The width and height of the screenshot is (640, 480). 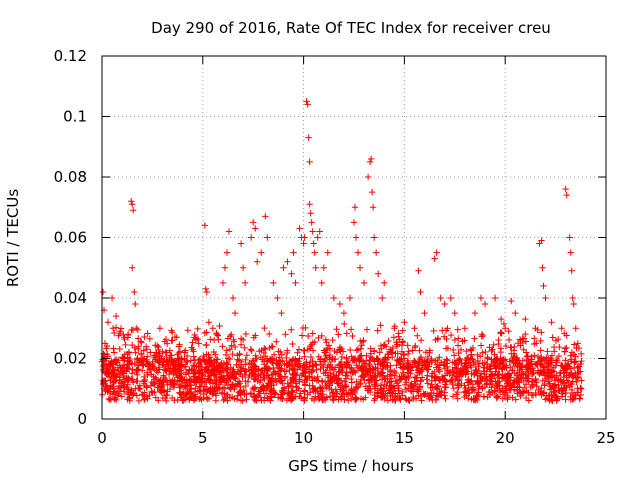 What do you see at coordinates (70, 237) in the screenshot?
I see `y-tick-labels: 0 0.02 0.04 0.06 0.08 0.1 0.12` at bounding box center [70, 237].